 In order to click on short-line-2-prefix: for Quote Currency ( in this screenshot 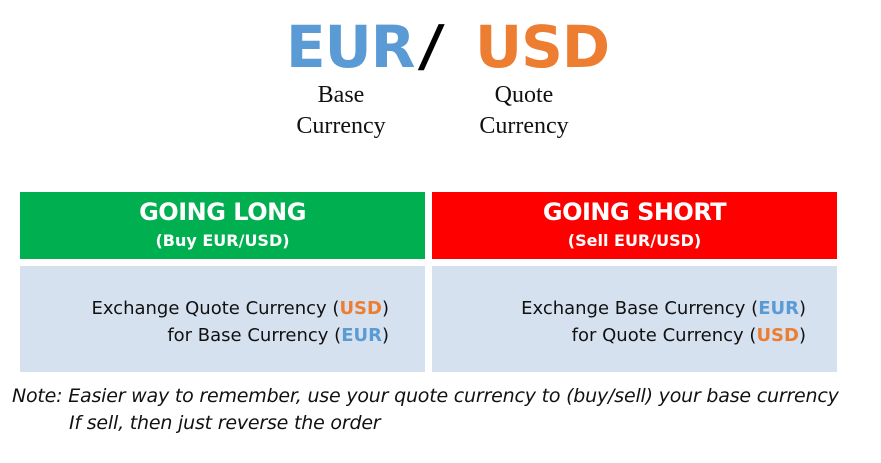, I will do `click(664, 335)`.